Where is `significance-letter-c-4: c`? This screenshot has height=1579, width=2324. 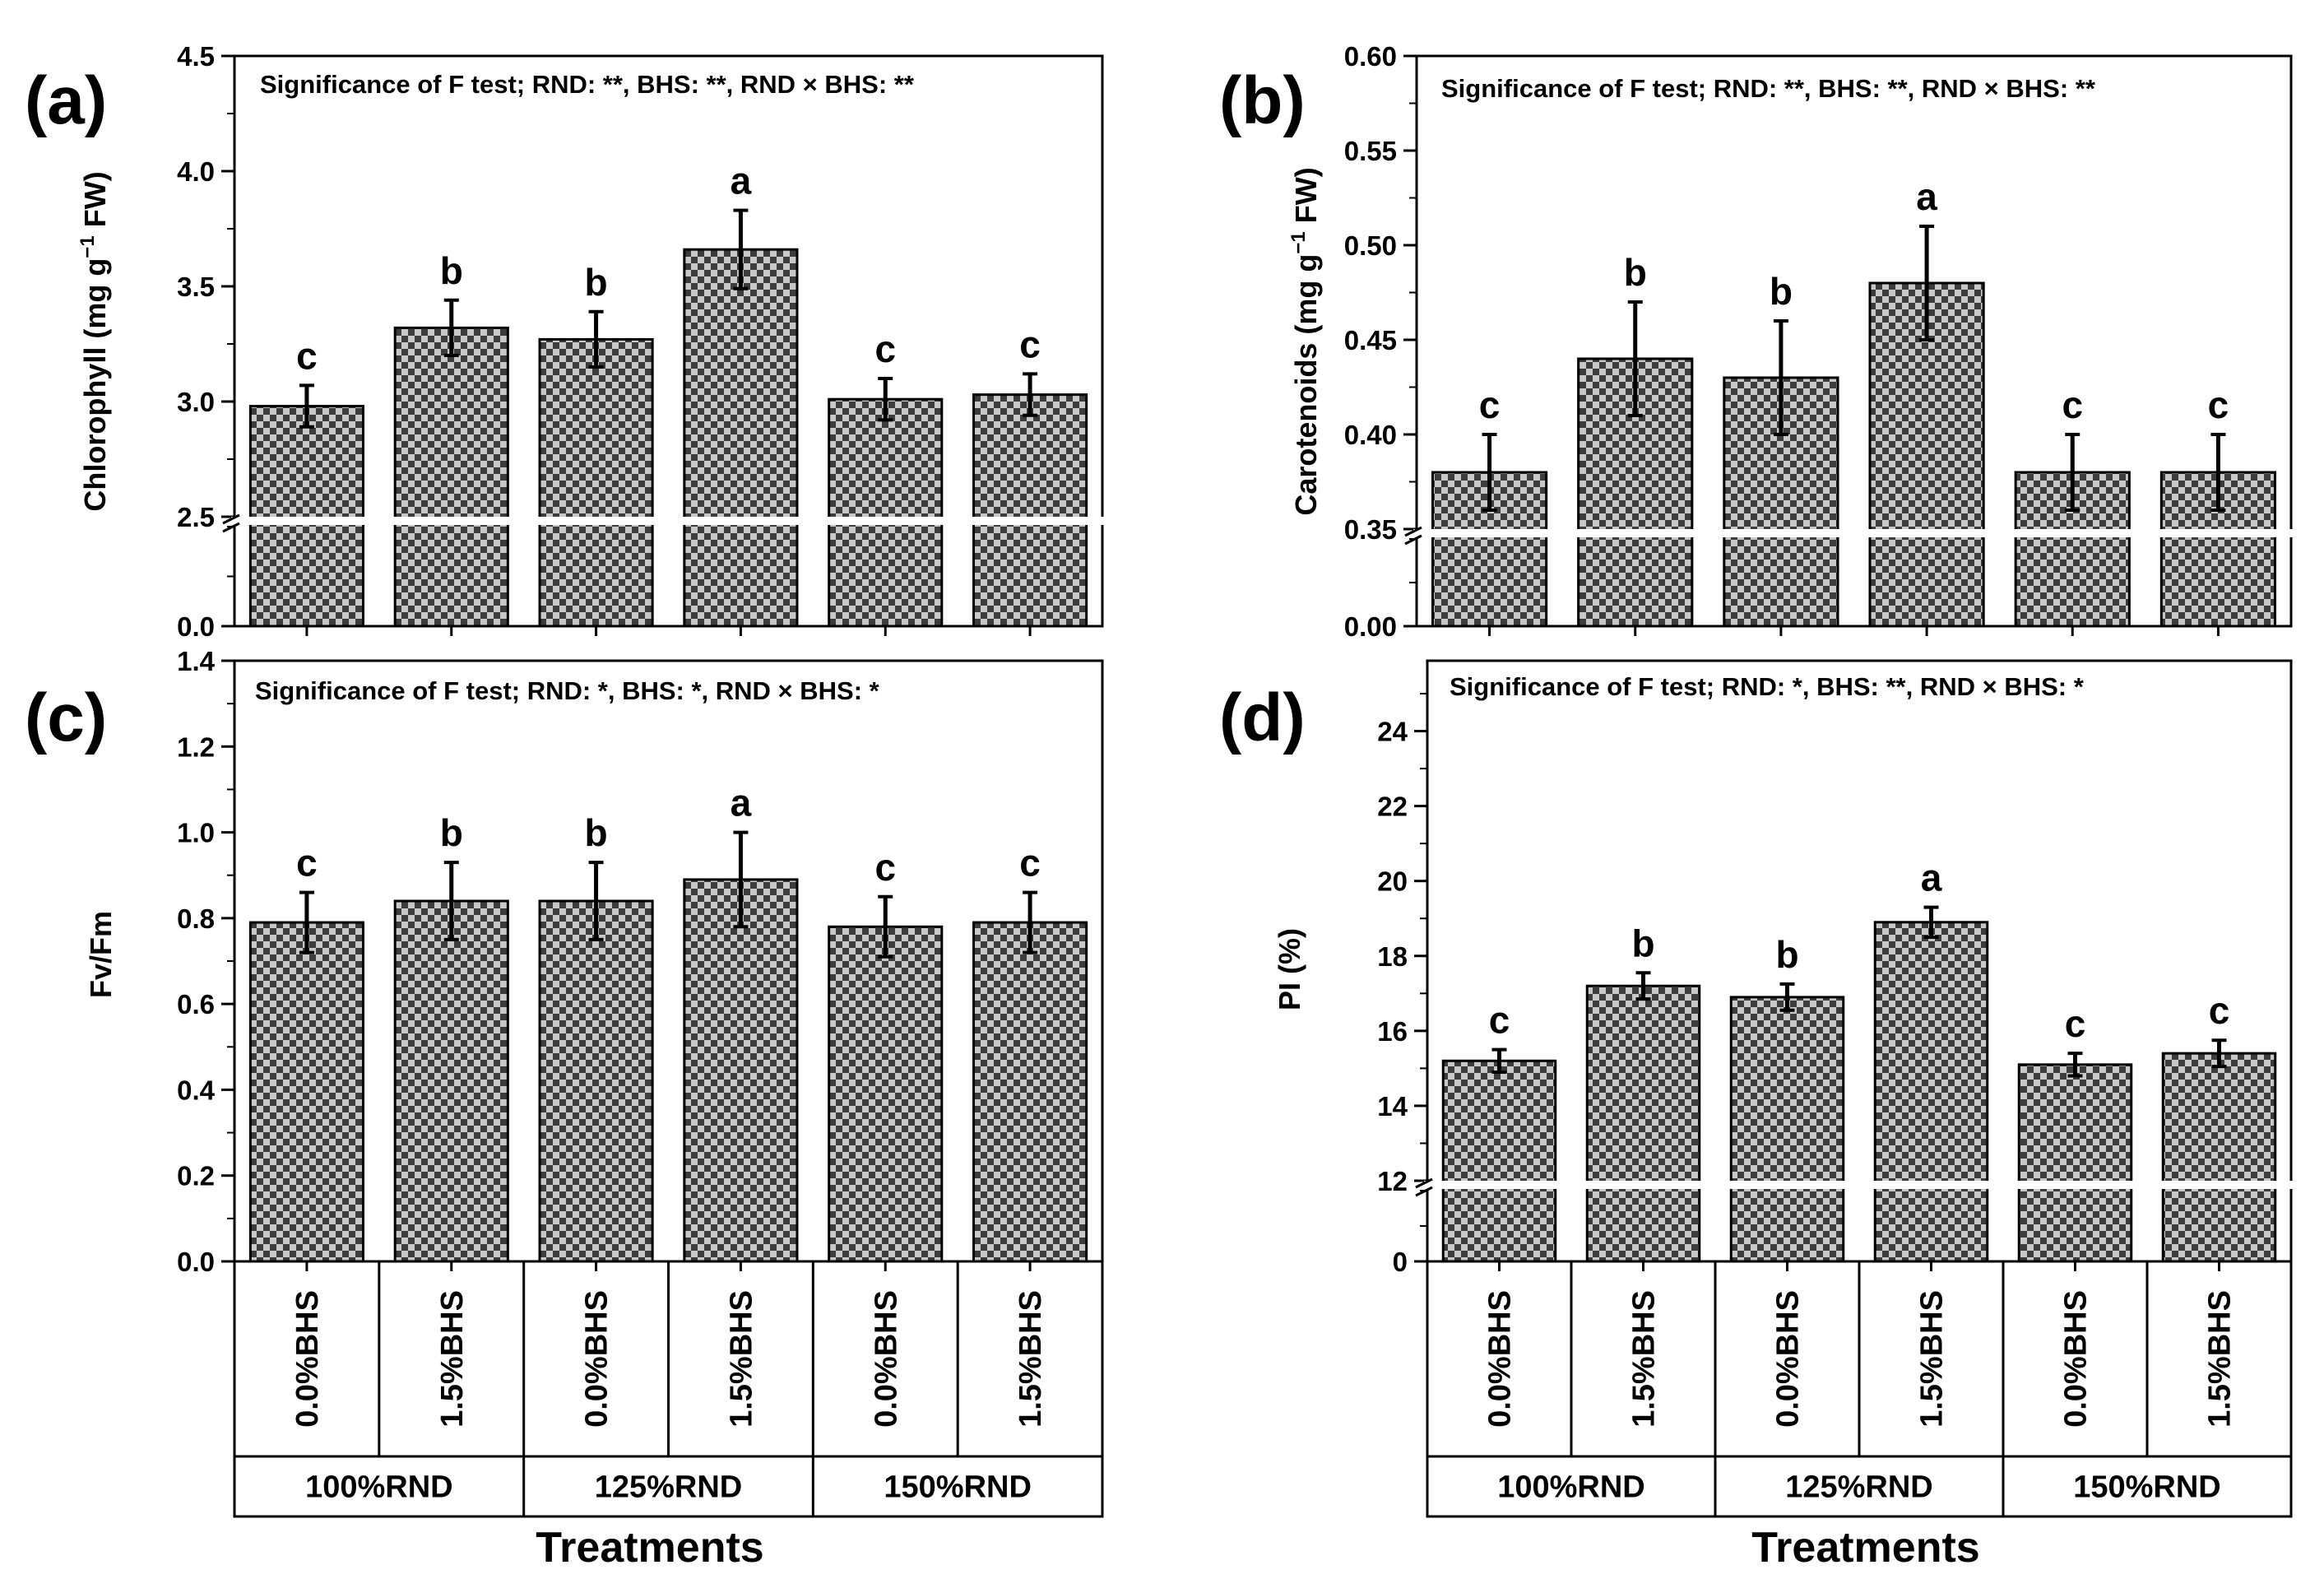 significance-letter-c-4: c is located at coordinates (885, 867).